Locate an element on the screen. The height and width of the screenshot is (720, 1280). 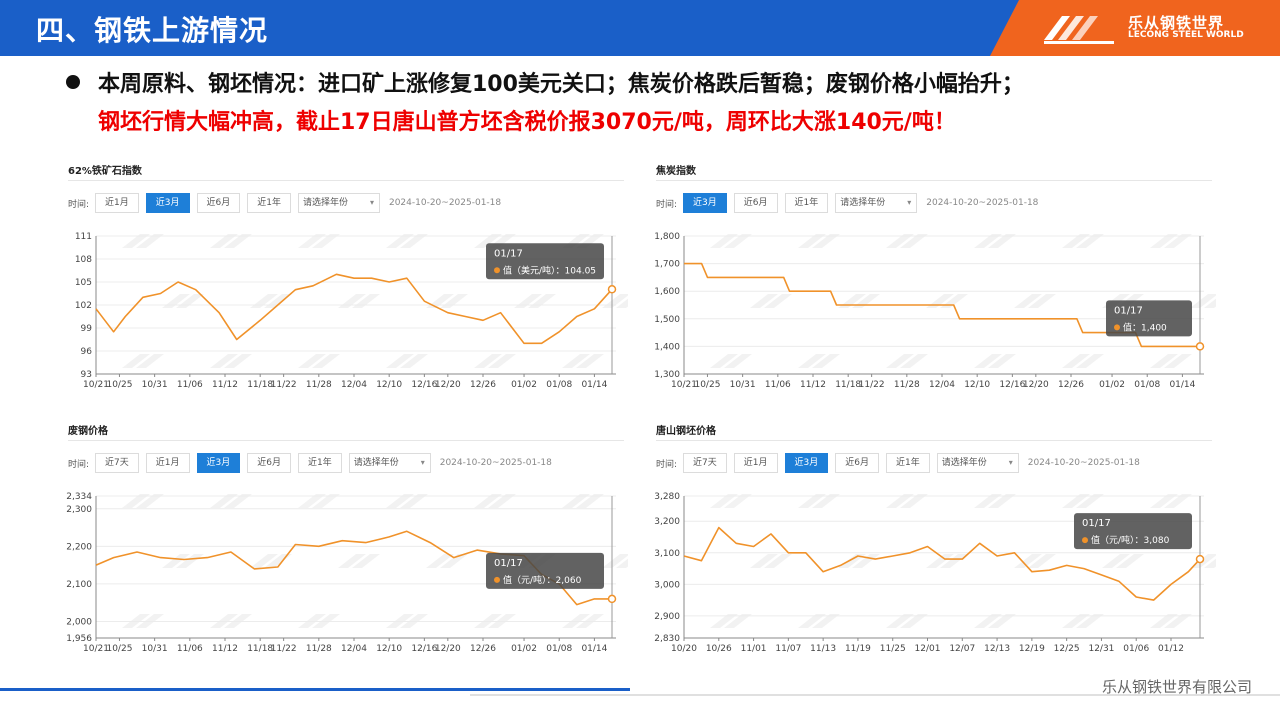
range-button-2: 近6月 is located at coordinates (218, 203).